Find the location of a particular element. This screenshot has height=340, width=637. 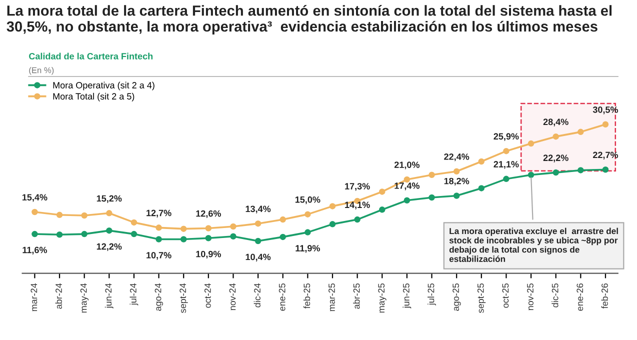

x-tick-label: mar-25 is located at coordinates (331, 297).